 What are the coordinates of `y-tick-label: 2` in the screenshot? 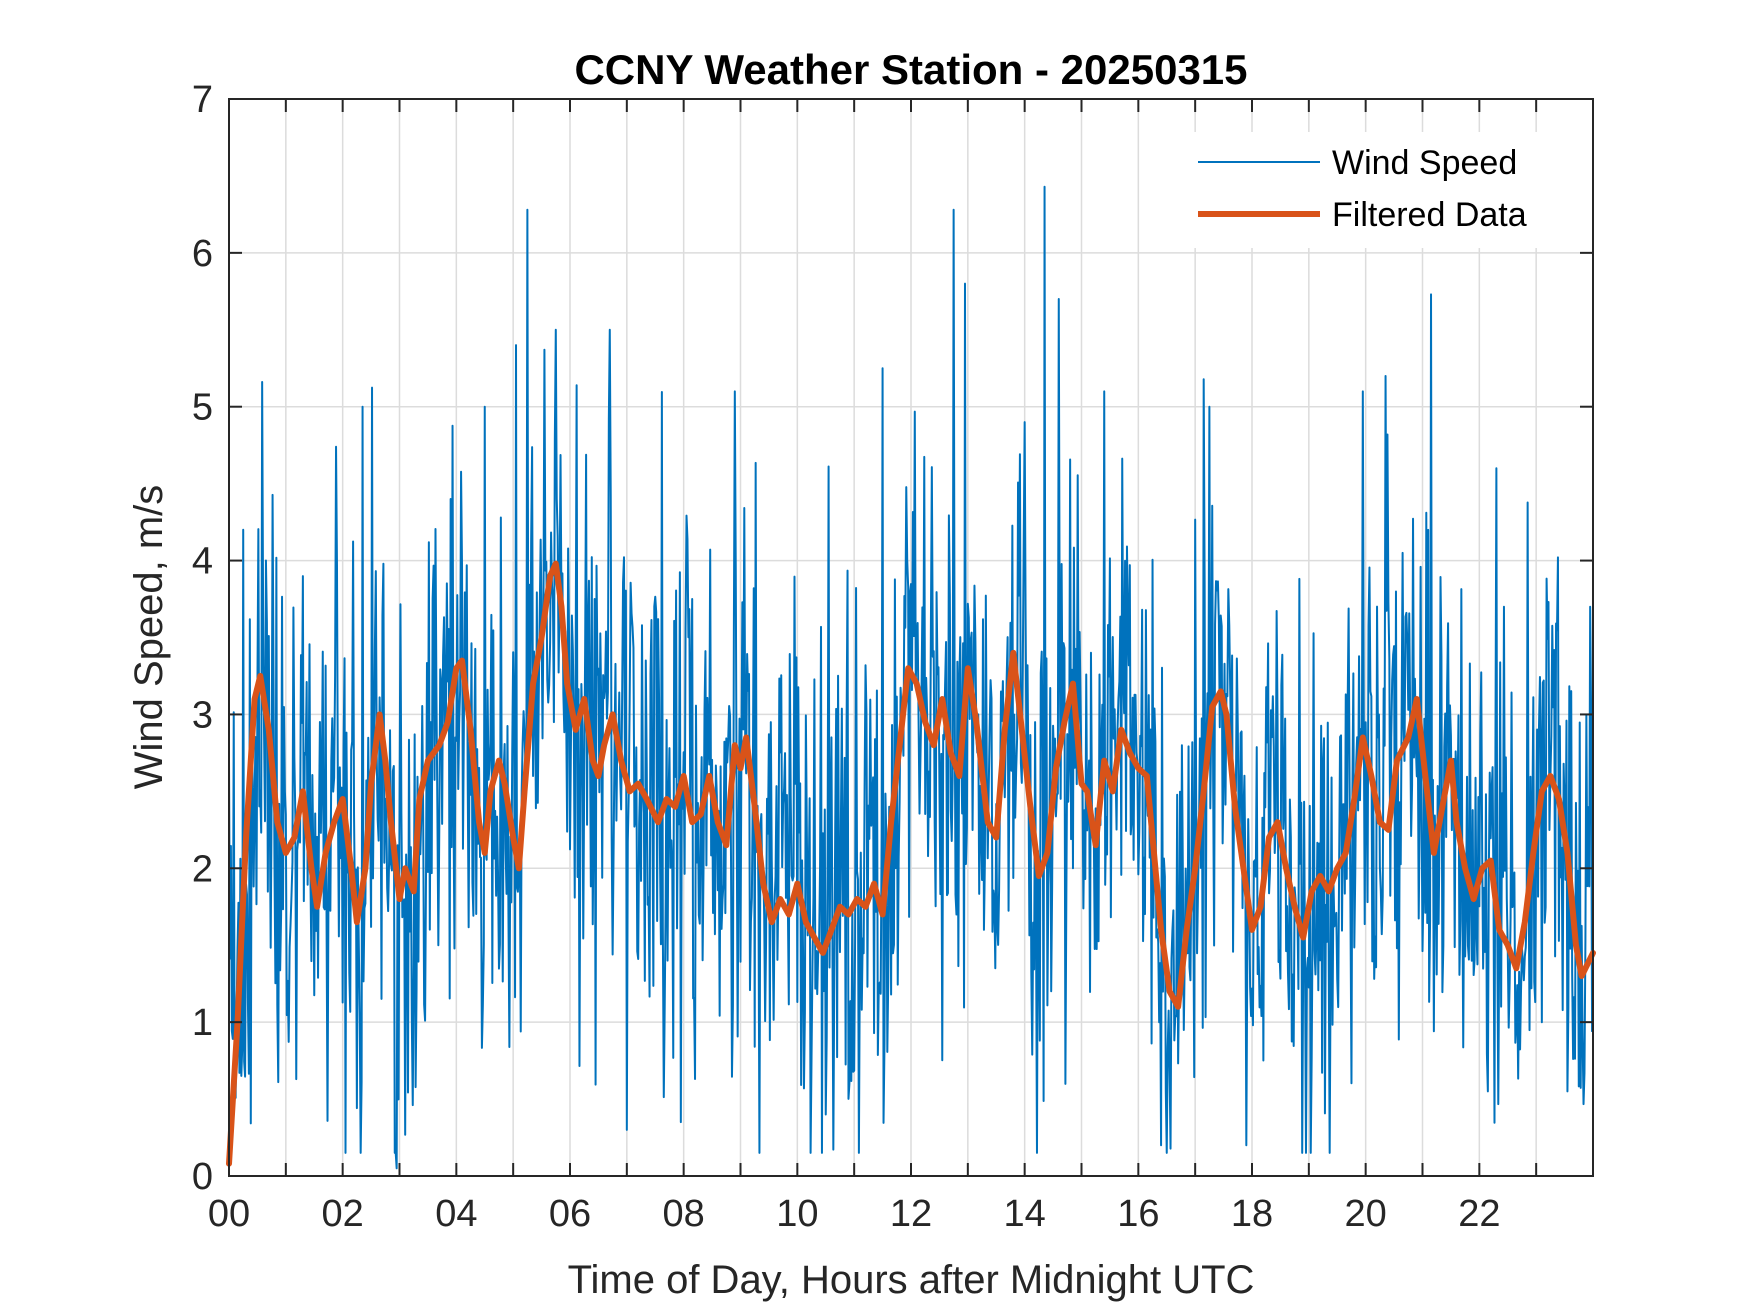 It's located at (202, 869).